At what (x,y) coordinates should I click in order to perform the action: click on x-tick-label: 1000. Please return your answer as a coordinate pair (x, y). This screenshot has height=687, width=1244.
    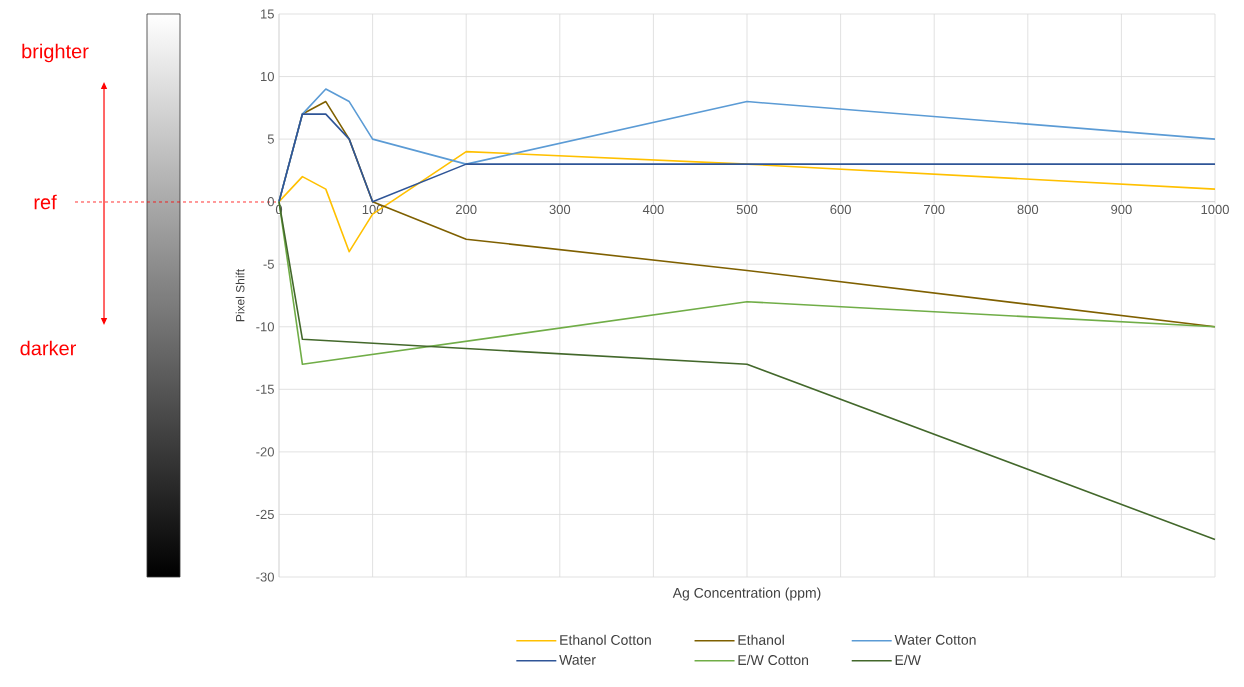
    Looking at the image, I should click on (1215, 209).